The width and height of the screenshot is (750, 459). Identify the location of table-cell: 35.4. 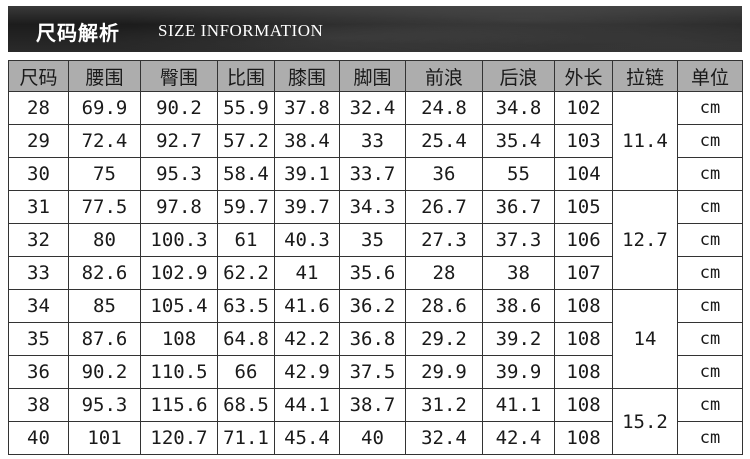
(518, 141).